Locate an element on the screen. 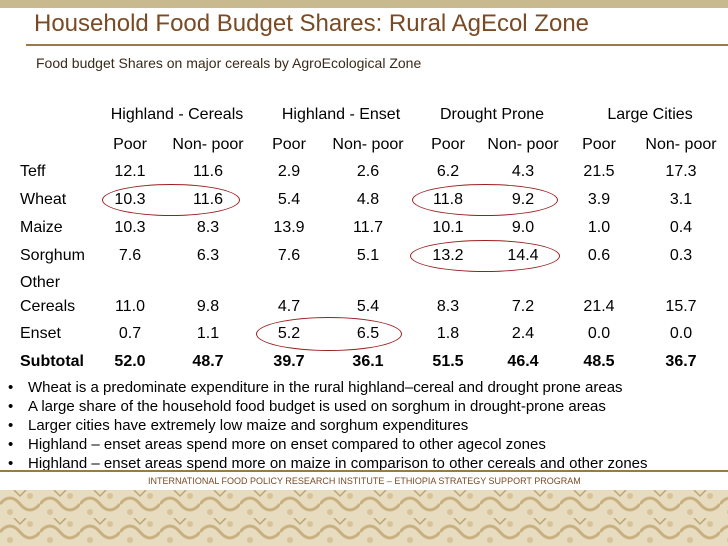  table-cell: 11.6 is located at coordinates (208, 171).